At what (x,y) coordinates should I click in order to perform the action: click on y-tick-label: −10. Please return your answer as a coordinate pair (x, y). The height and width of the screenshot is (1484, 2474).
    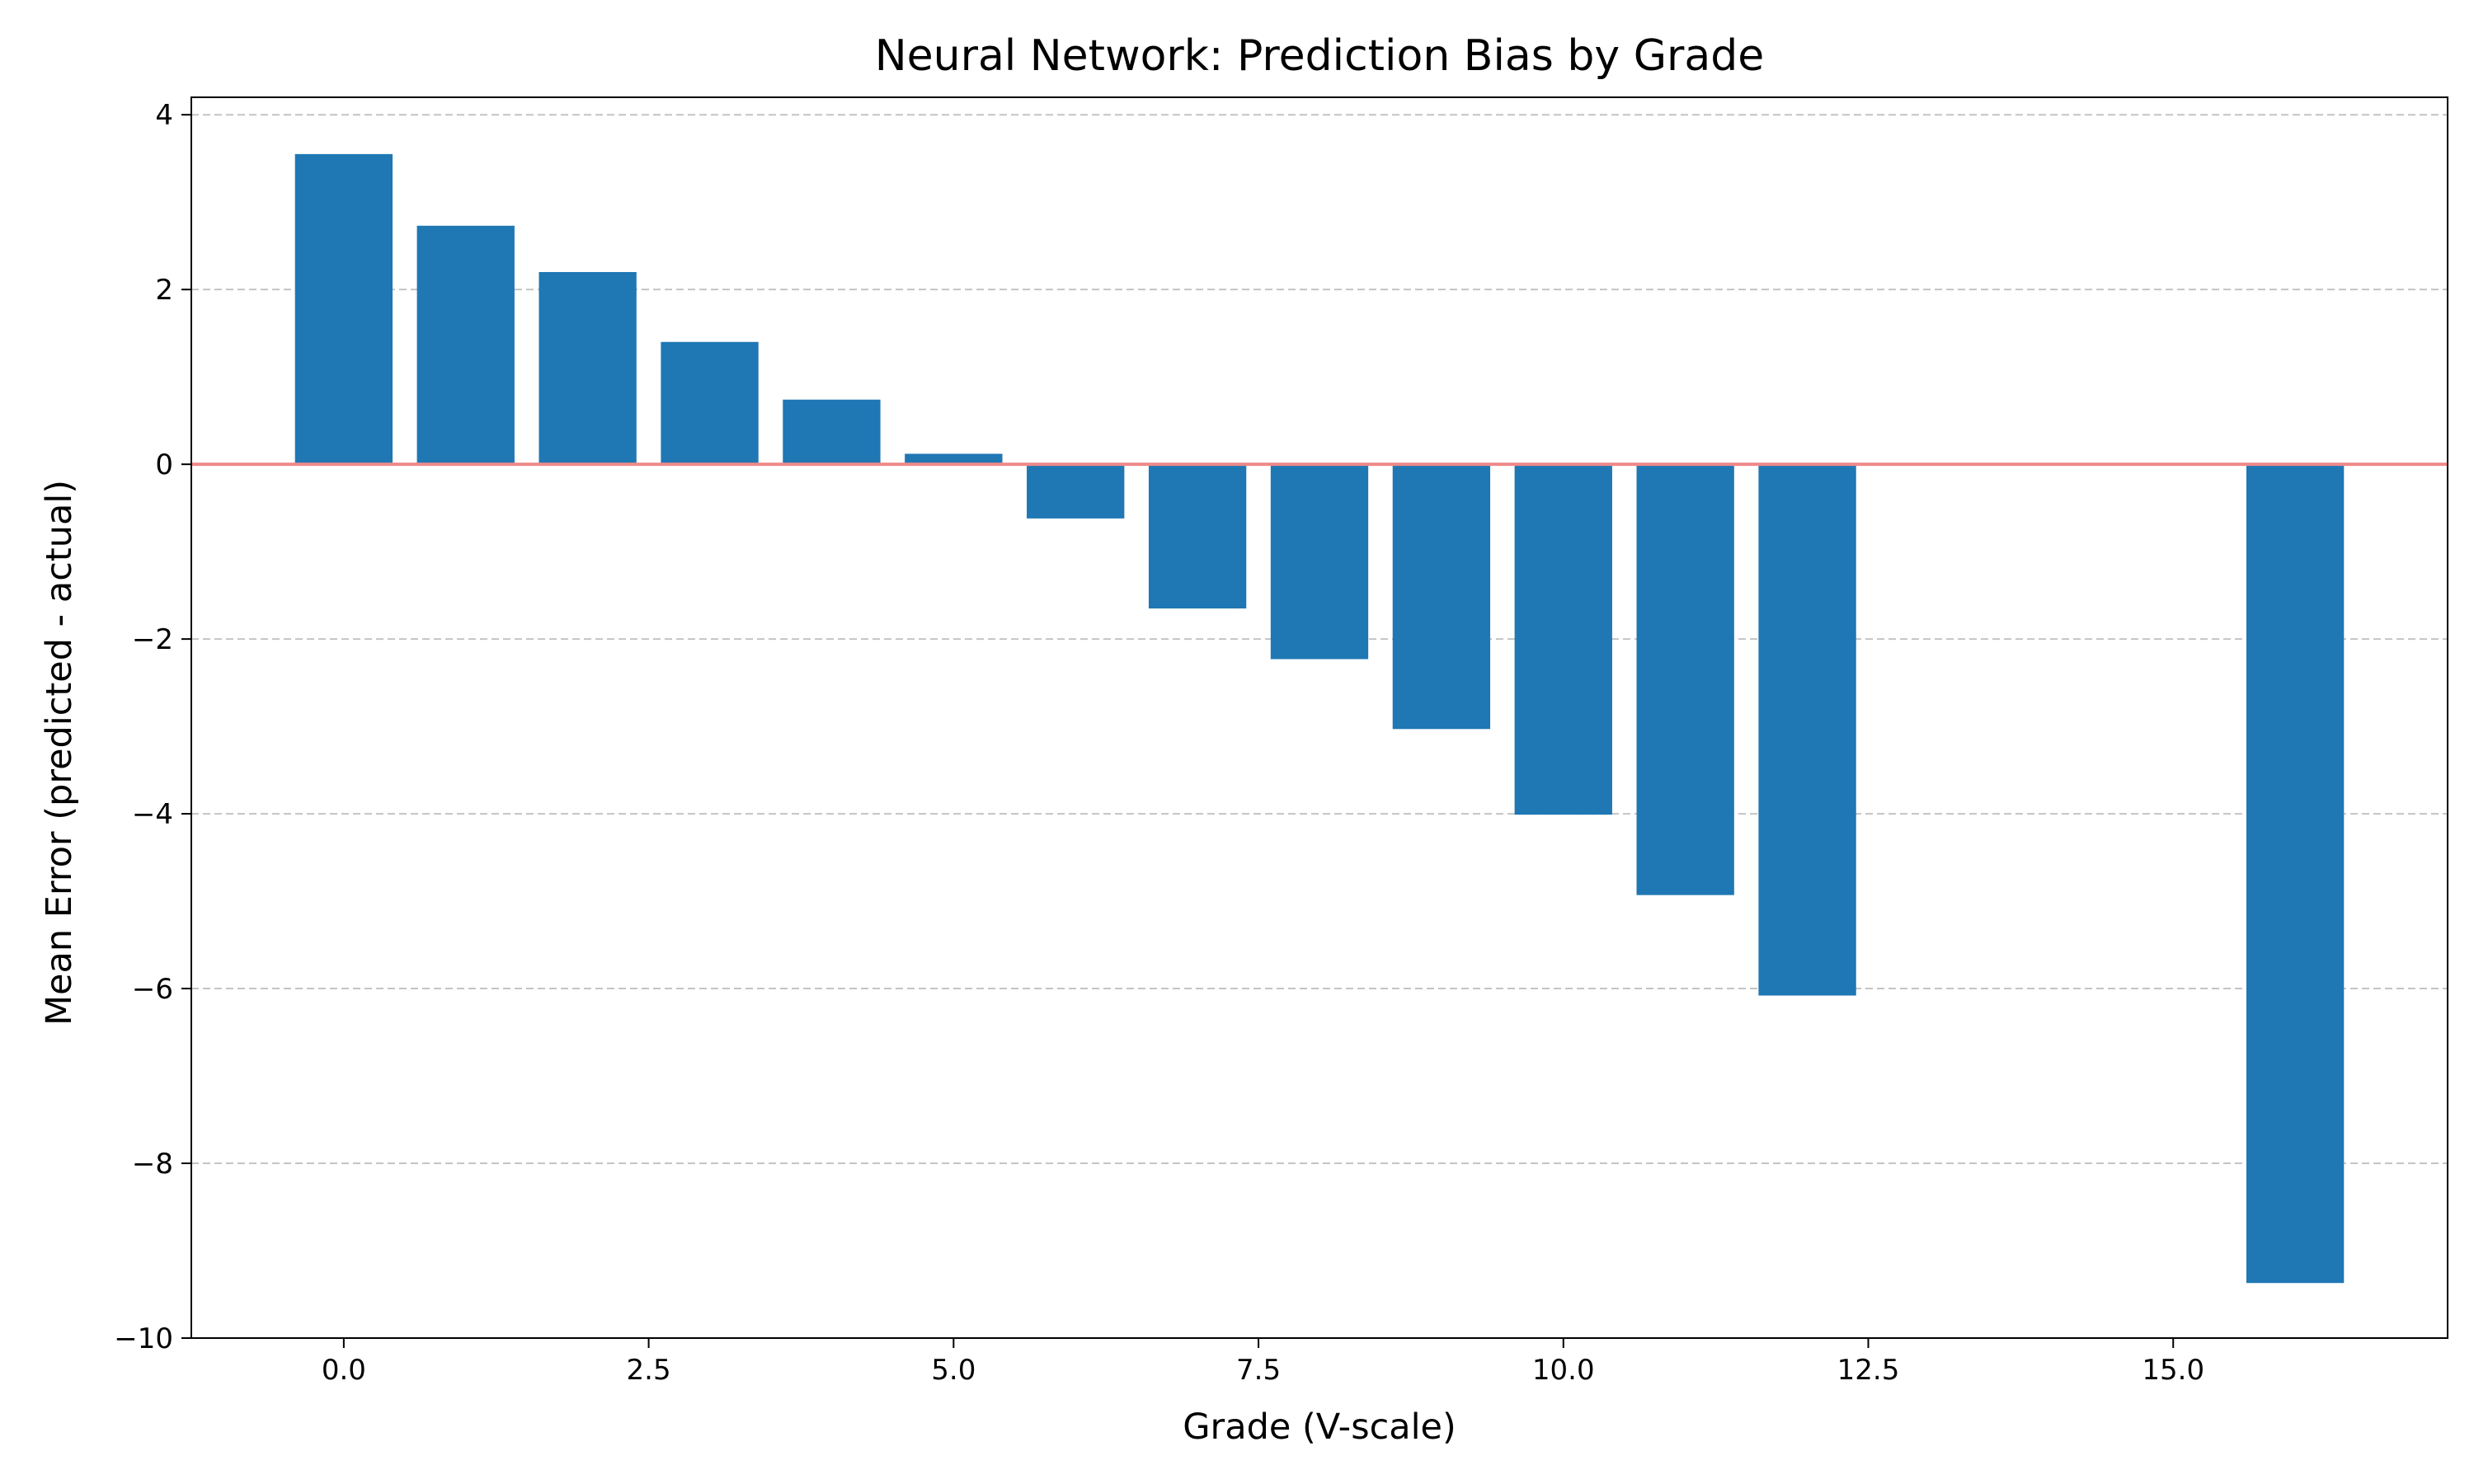
    Looking at the image, I should click on (143, 1338).